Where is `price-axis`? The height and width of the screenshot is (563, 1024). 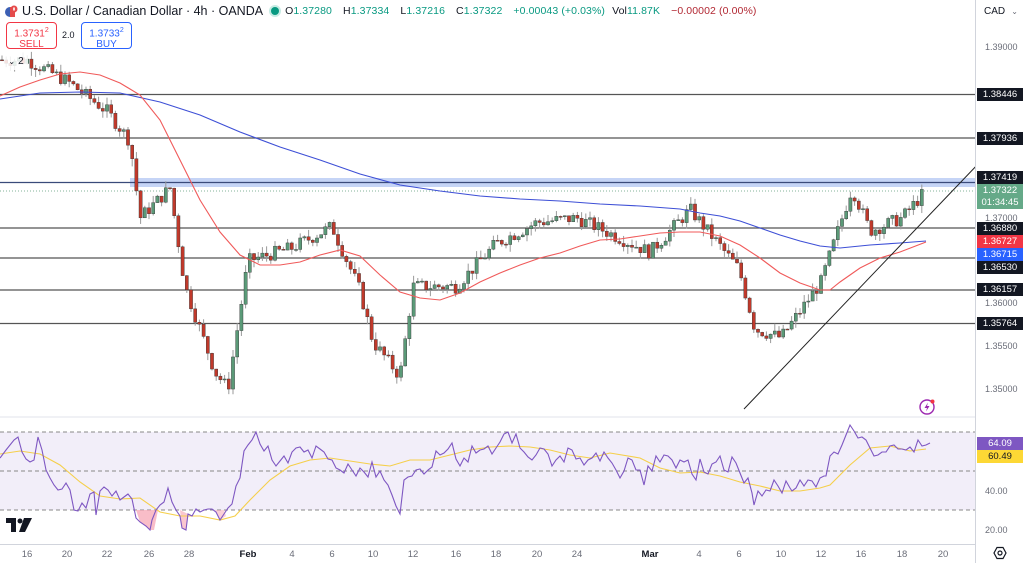
price-axis is located at coordinates (999, 281).